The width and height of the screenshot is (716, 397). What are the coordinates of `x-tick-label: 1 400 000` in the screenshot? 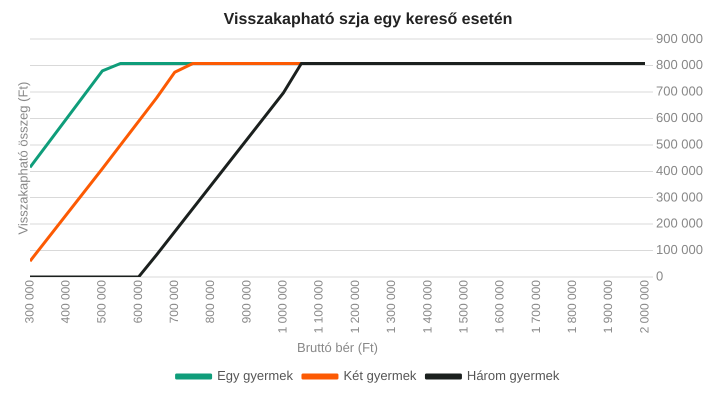 It's located at (427, 307).